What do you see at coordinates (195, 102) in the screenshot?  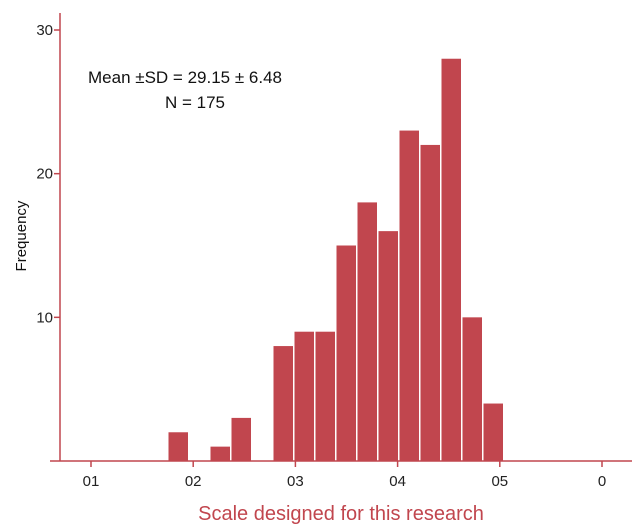 I see `annotation-n: N = 175` at bounding box center [195, 102].